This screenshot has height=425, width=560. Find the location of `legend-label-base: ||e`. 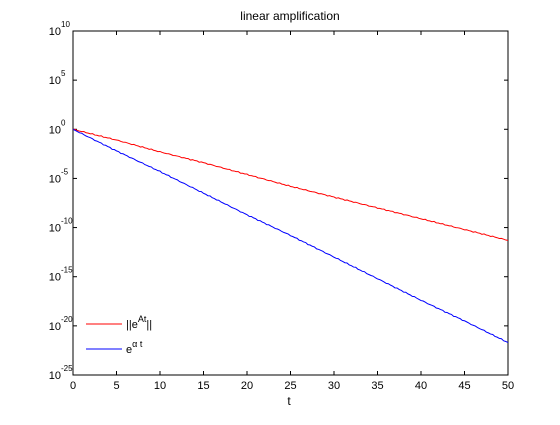

legend-label-base: ||e is located at coordinates (132, 325).